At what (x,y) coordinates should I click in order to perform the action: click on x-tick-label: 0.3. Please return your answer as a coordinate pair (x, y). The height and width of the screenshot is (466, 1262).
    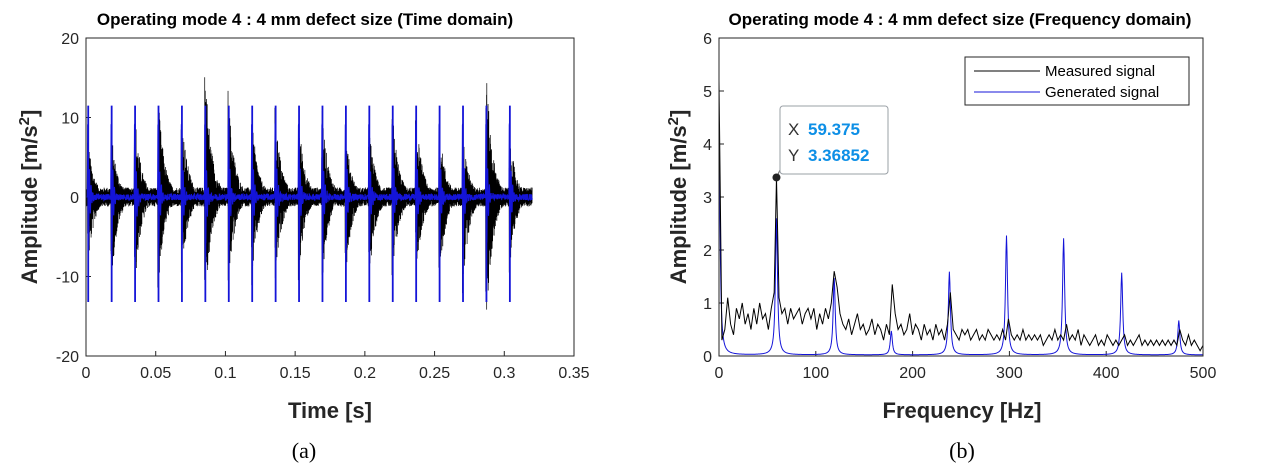
    Looking at the image, I should click on (504, 373).